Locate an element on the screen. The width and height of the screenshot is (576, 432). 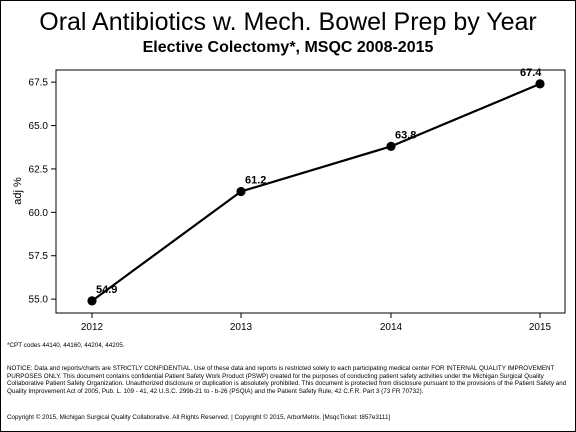
y-axis-label: adj % is located at coordinates (18, 191).